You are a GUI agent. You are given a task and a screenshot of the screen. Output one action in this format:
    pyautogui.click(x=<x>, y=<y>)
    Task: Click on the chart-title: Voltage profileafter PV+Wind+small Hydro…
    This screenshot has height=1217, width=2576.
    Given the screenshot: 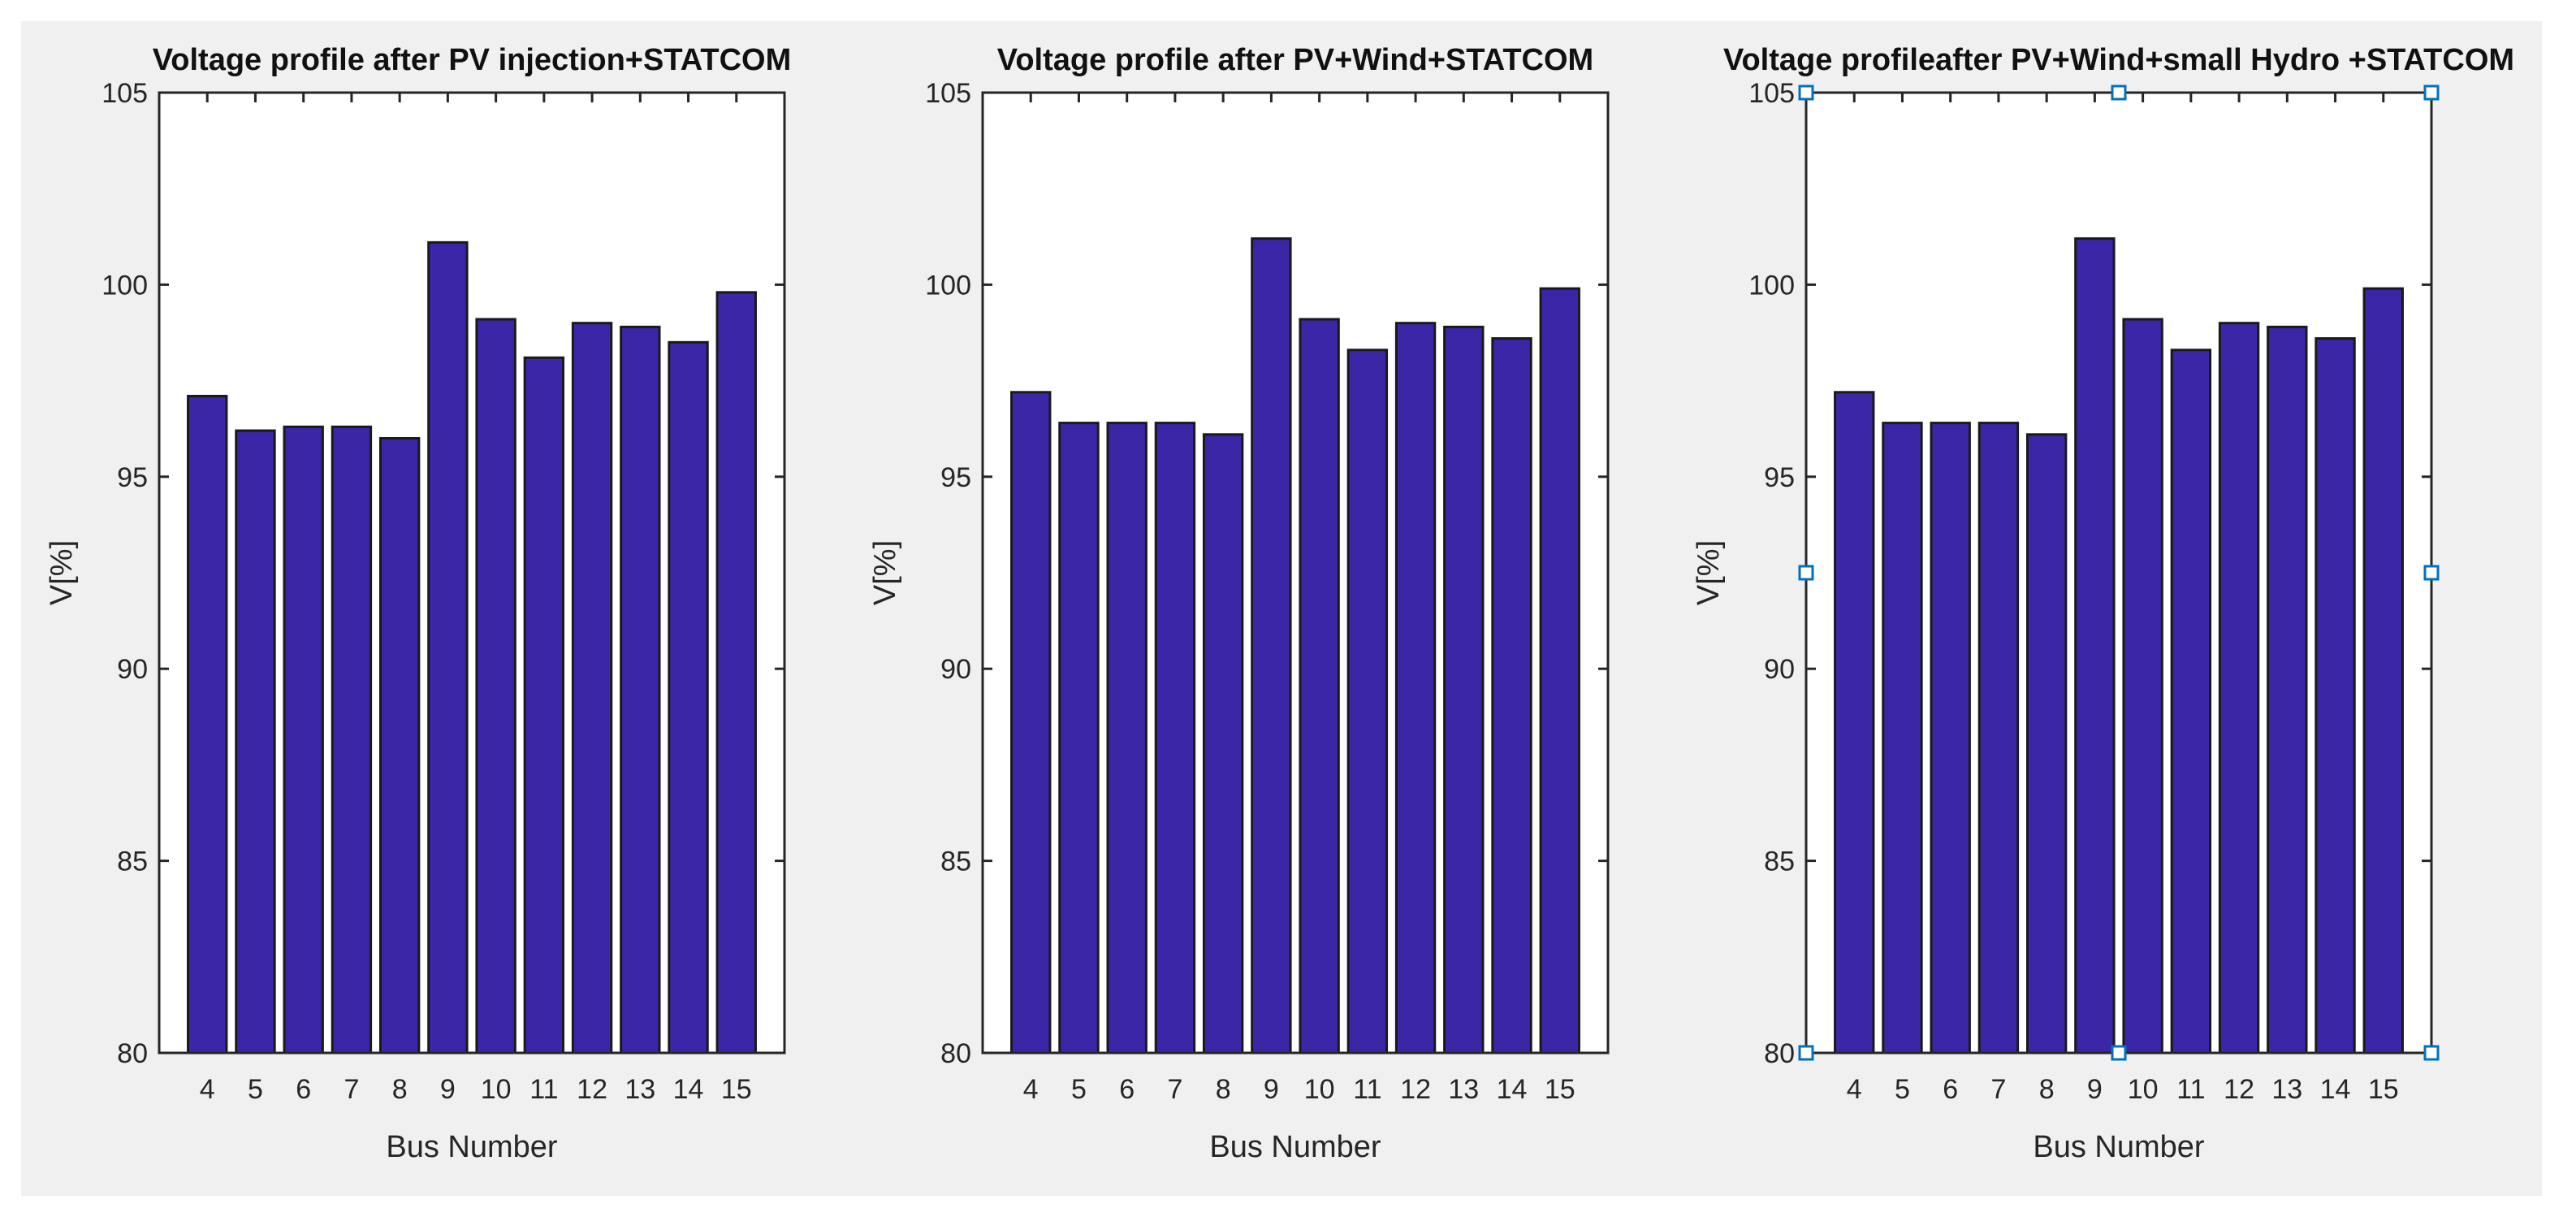 What is the action you would take?
    pyautogui.click(x=2119, y=60)
    